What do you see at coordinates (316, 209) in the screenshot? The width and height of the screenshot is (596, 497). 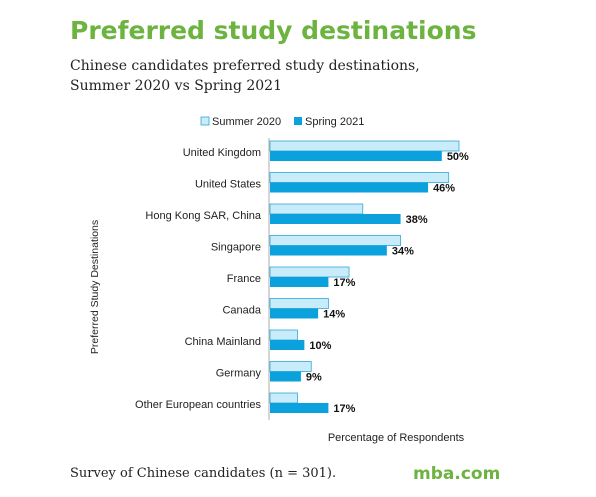 I see `bar-summer-2020-hong-kong-sar-china` at bounding box center [316, 209].